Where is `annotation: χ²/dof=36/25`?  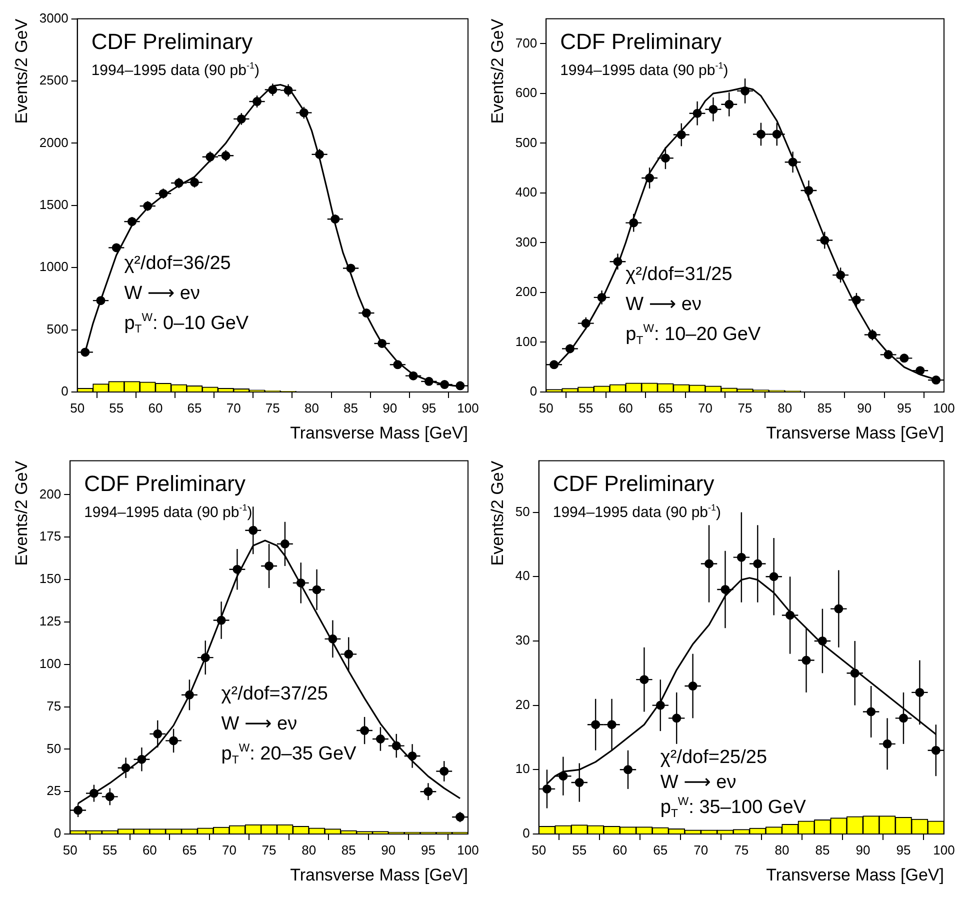
annotation: χ²/dof=36/25 is located at coordinates (177, 263).